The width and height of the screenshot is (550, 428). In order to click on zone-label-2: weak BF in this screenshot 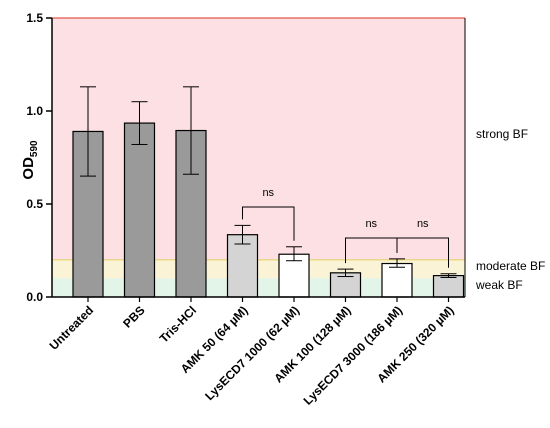, I will do `click(499, 285)`.